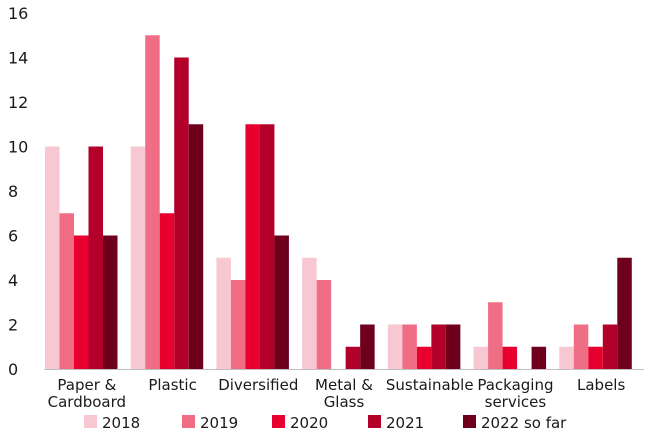 The image size is (647, 435). I want to click on category-label: Plastic, so click(172, 385).